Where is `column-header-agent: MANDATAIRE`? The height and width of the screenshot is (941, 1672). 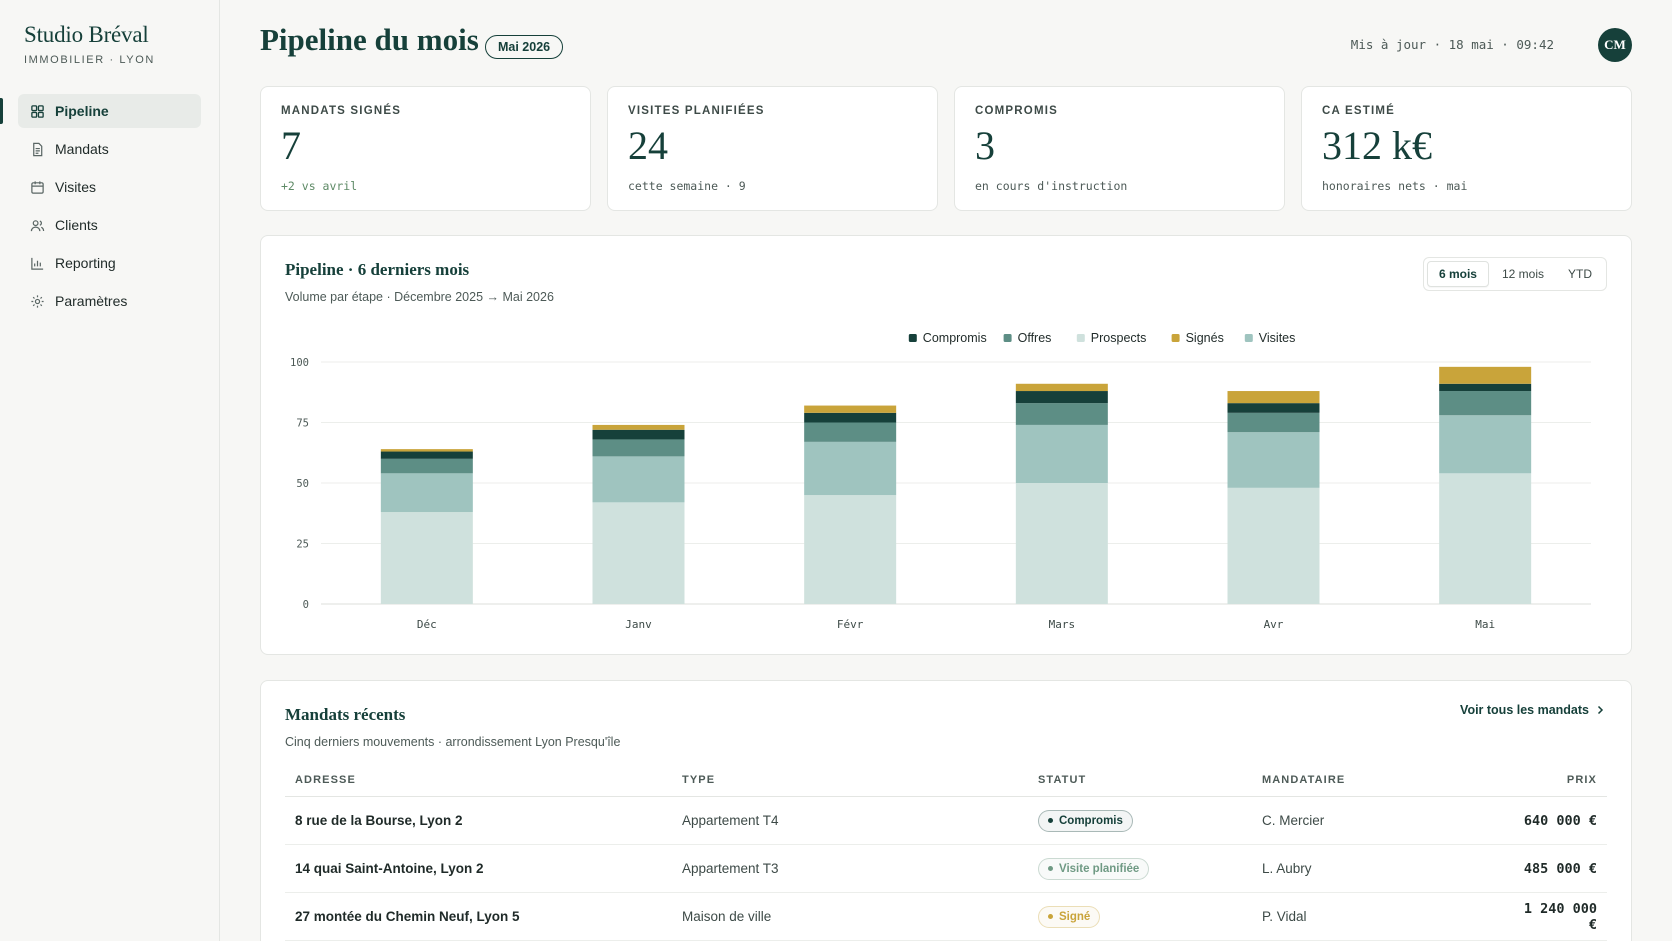 column-header-agent: MANDATAIRE is located at coordinates (1304, 779).